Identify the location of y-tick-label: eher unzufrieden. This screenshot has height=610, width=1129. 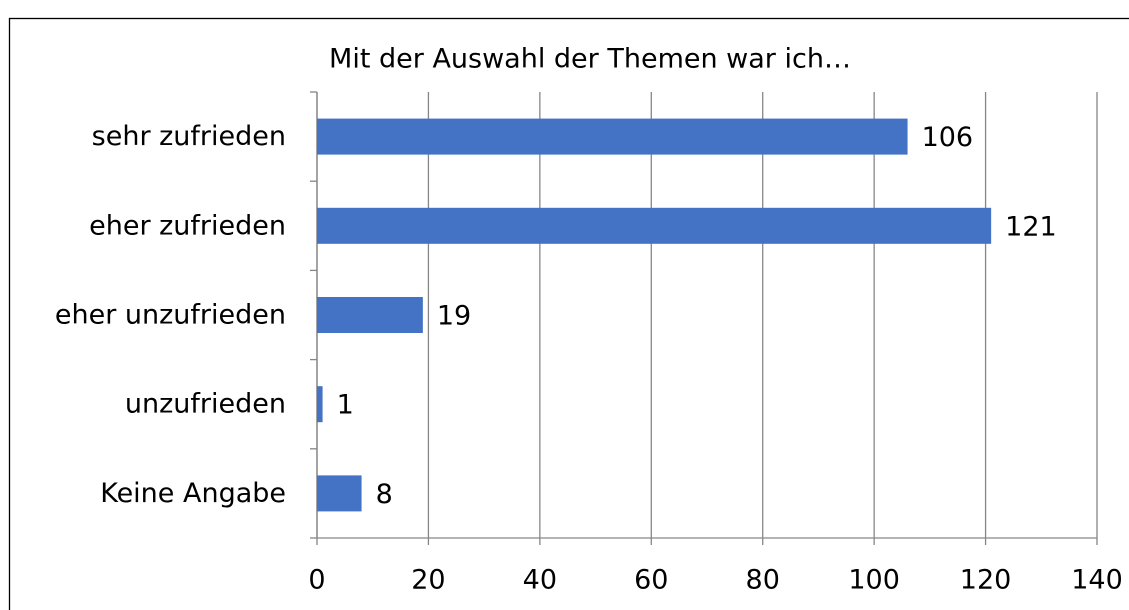
(170, 315).